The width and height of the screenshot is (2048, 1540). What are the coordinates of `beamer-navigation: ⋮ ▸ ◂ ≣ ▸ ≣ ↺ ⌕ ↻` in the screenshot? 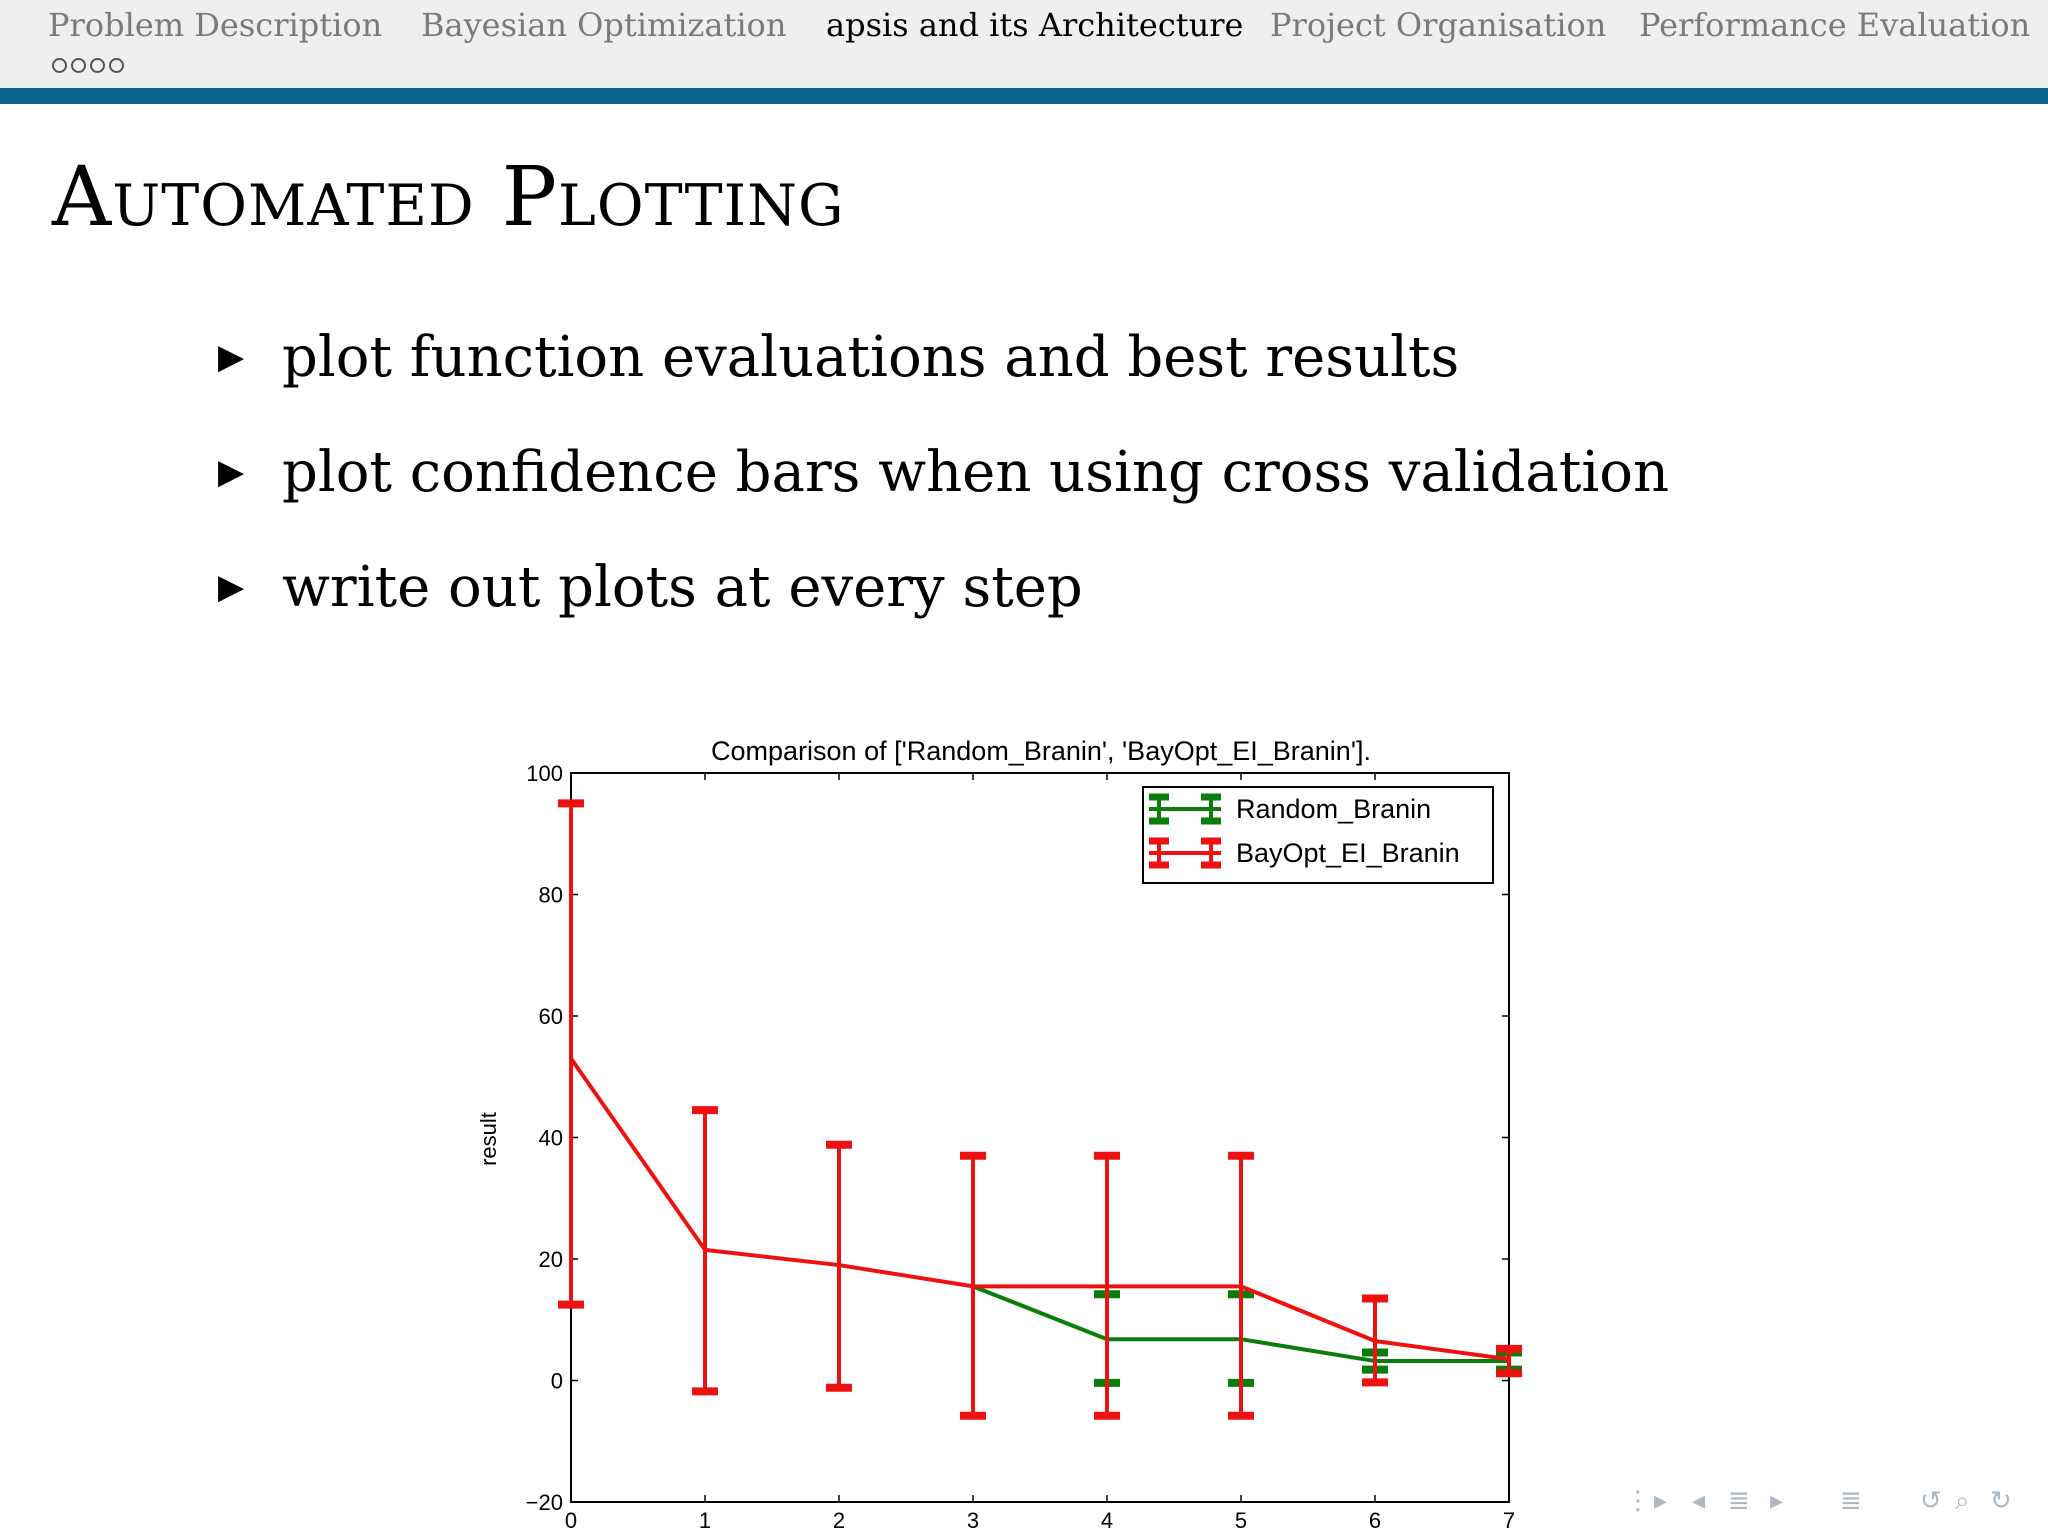 It's located at (1830, 1506).